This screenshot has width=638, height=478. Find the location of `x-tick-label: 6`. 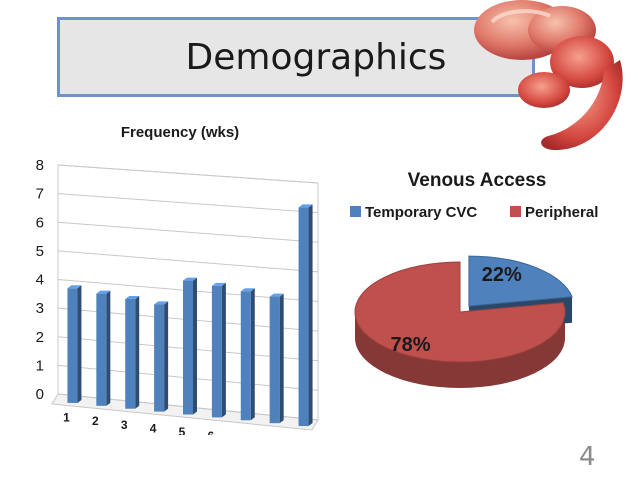

x-tick-label: 6 is located at coordinates (211, 432).